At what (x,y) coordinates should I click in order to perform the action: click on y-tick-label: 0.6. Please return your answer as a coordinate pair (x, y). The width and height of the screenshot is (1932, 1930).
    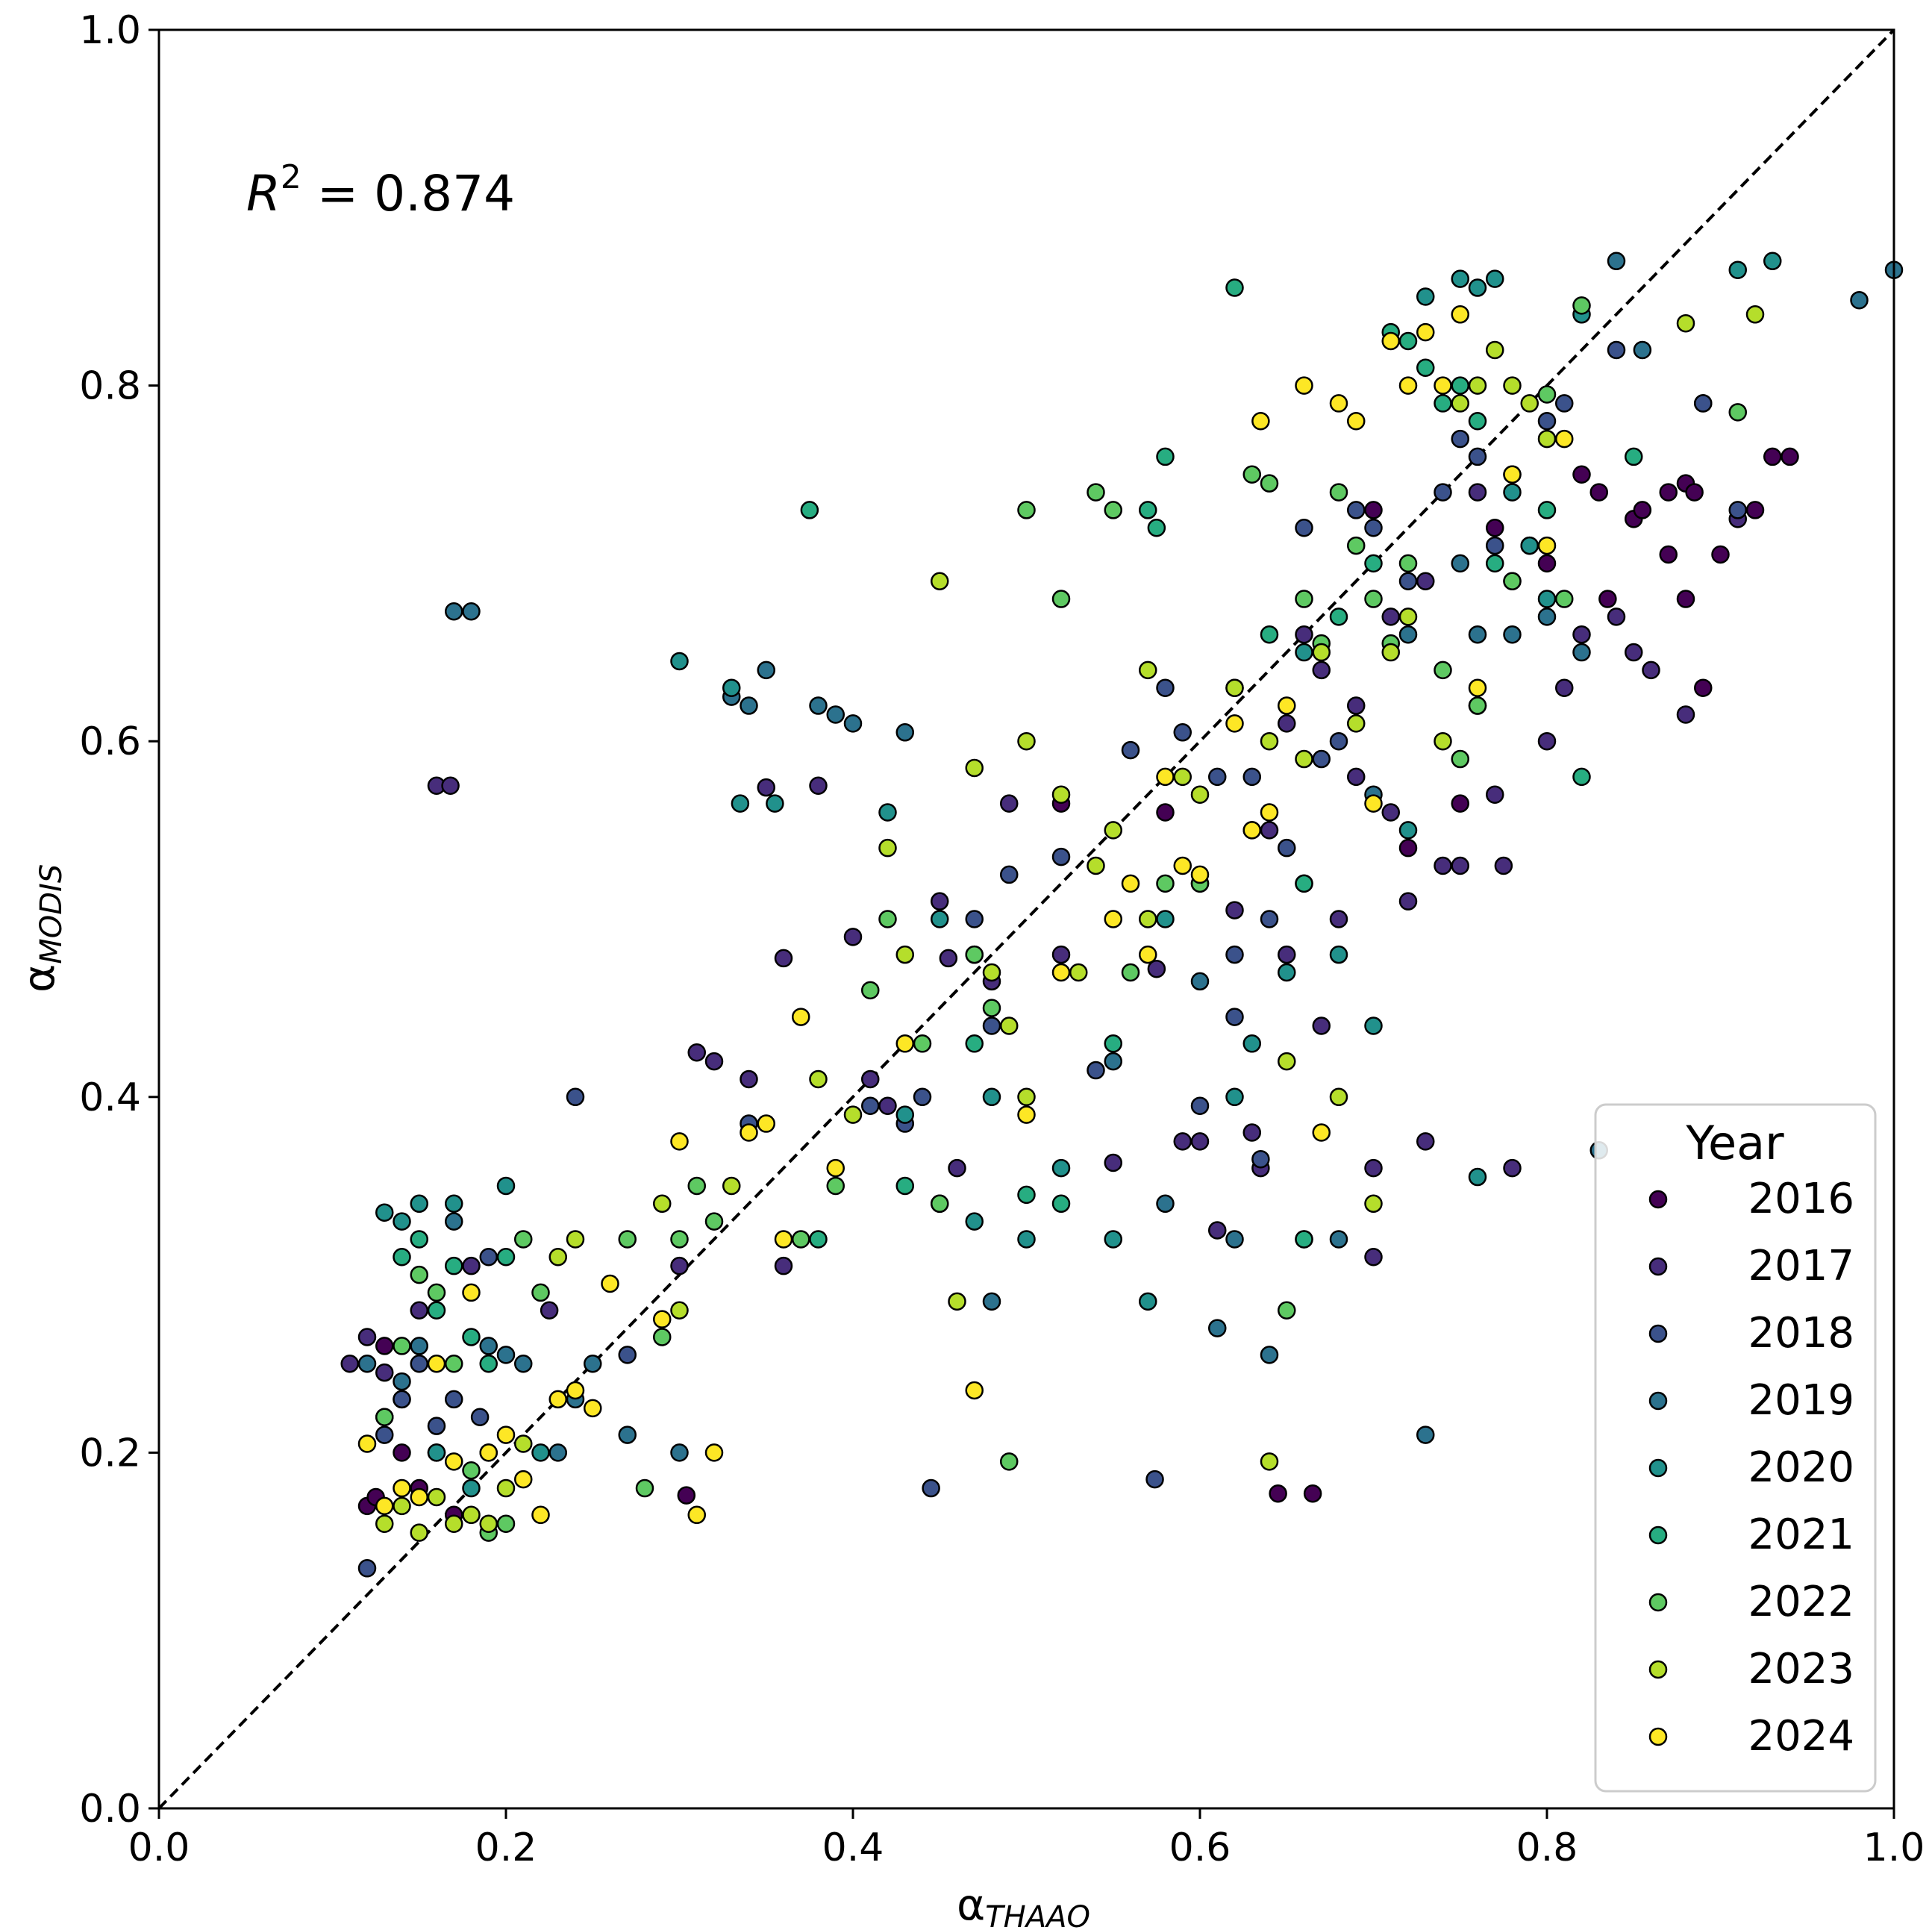
    Looking at the image, I should click on (110, 742).